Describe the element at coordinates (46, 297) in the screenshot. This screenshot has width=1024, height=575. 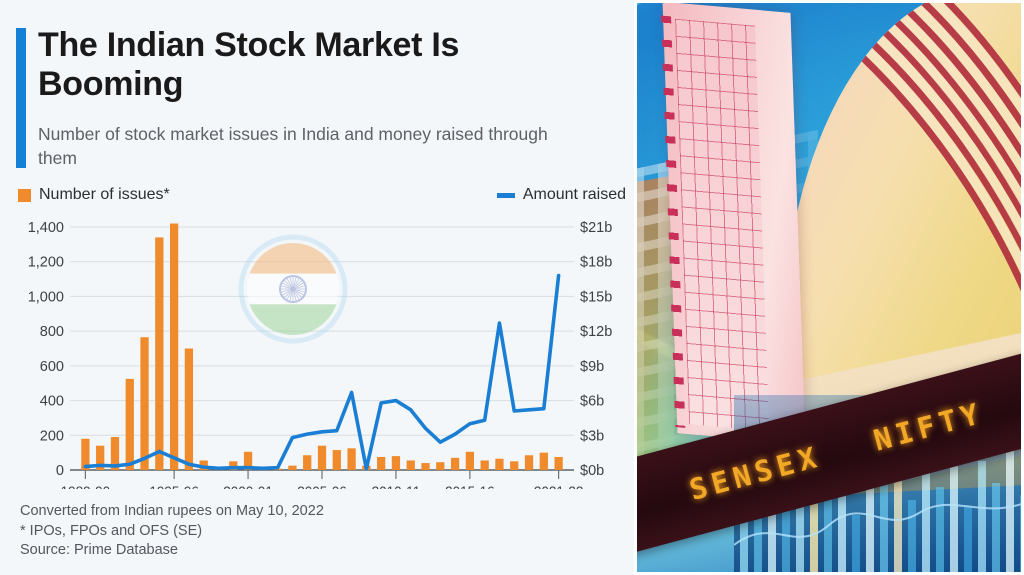
I see `svg-text: 1,000` at that location.